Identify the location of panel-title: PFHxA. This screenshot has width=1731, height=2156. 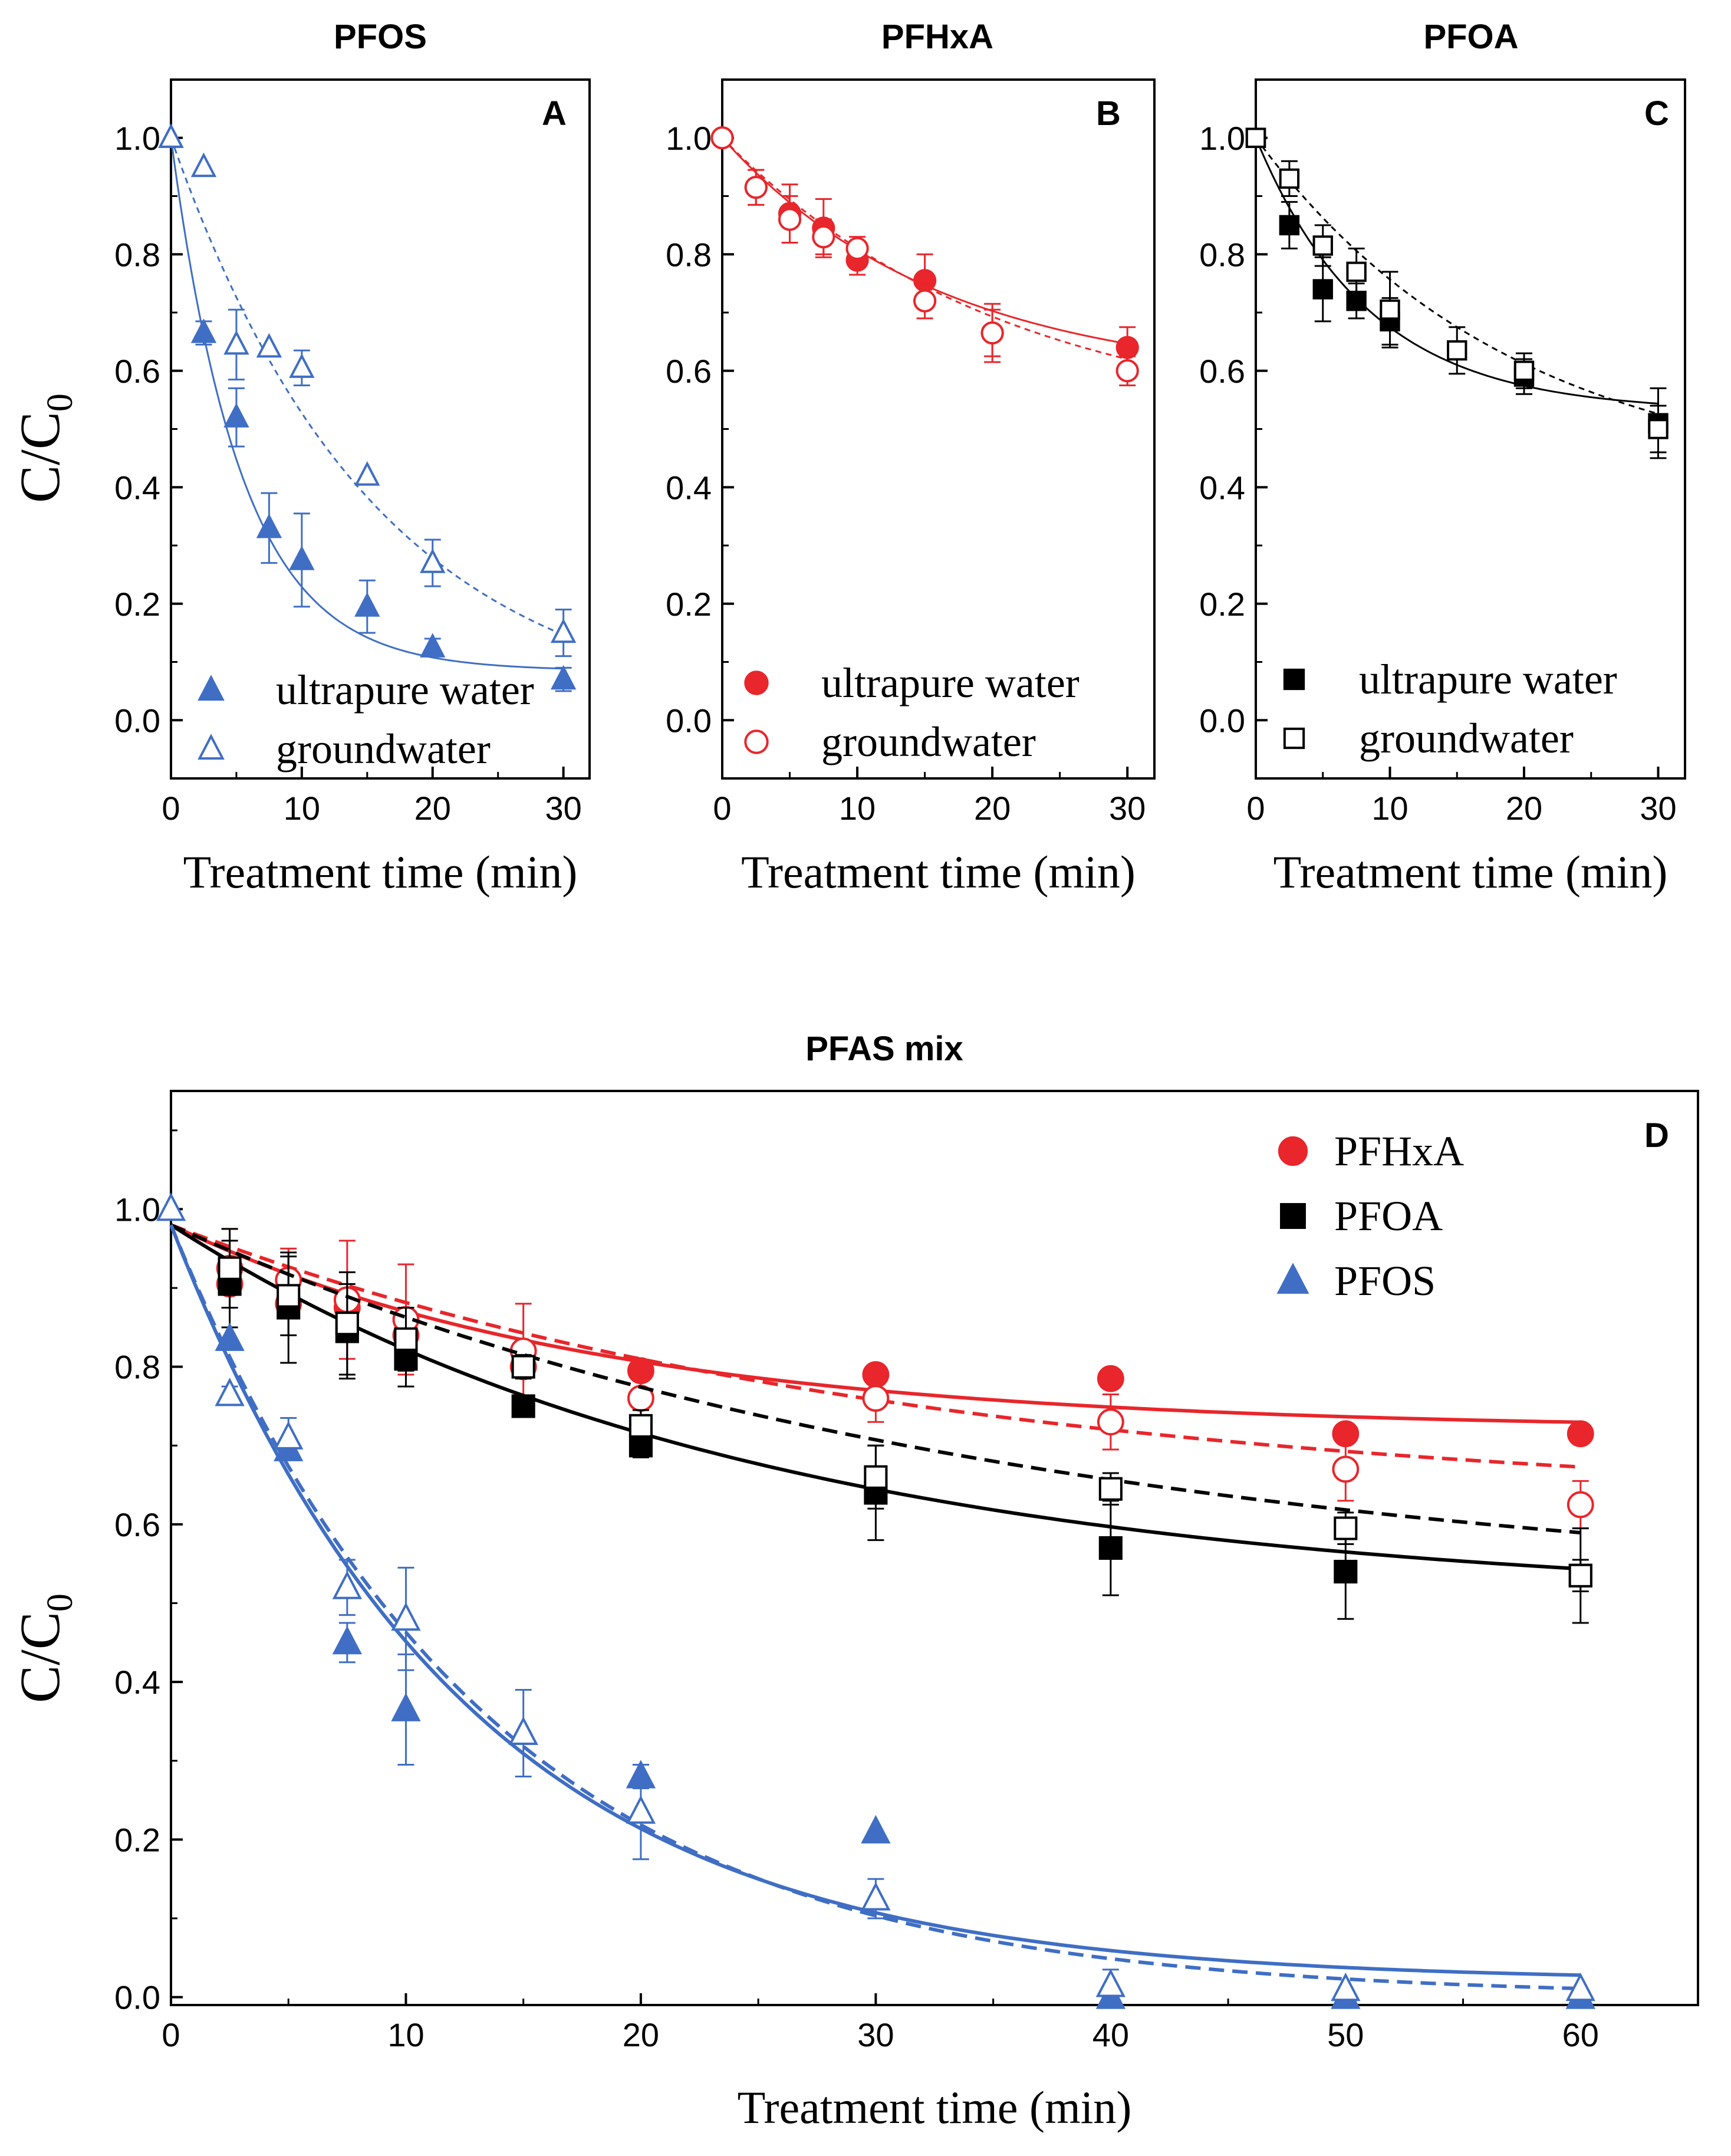
(937, 37).